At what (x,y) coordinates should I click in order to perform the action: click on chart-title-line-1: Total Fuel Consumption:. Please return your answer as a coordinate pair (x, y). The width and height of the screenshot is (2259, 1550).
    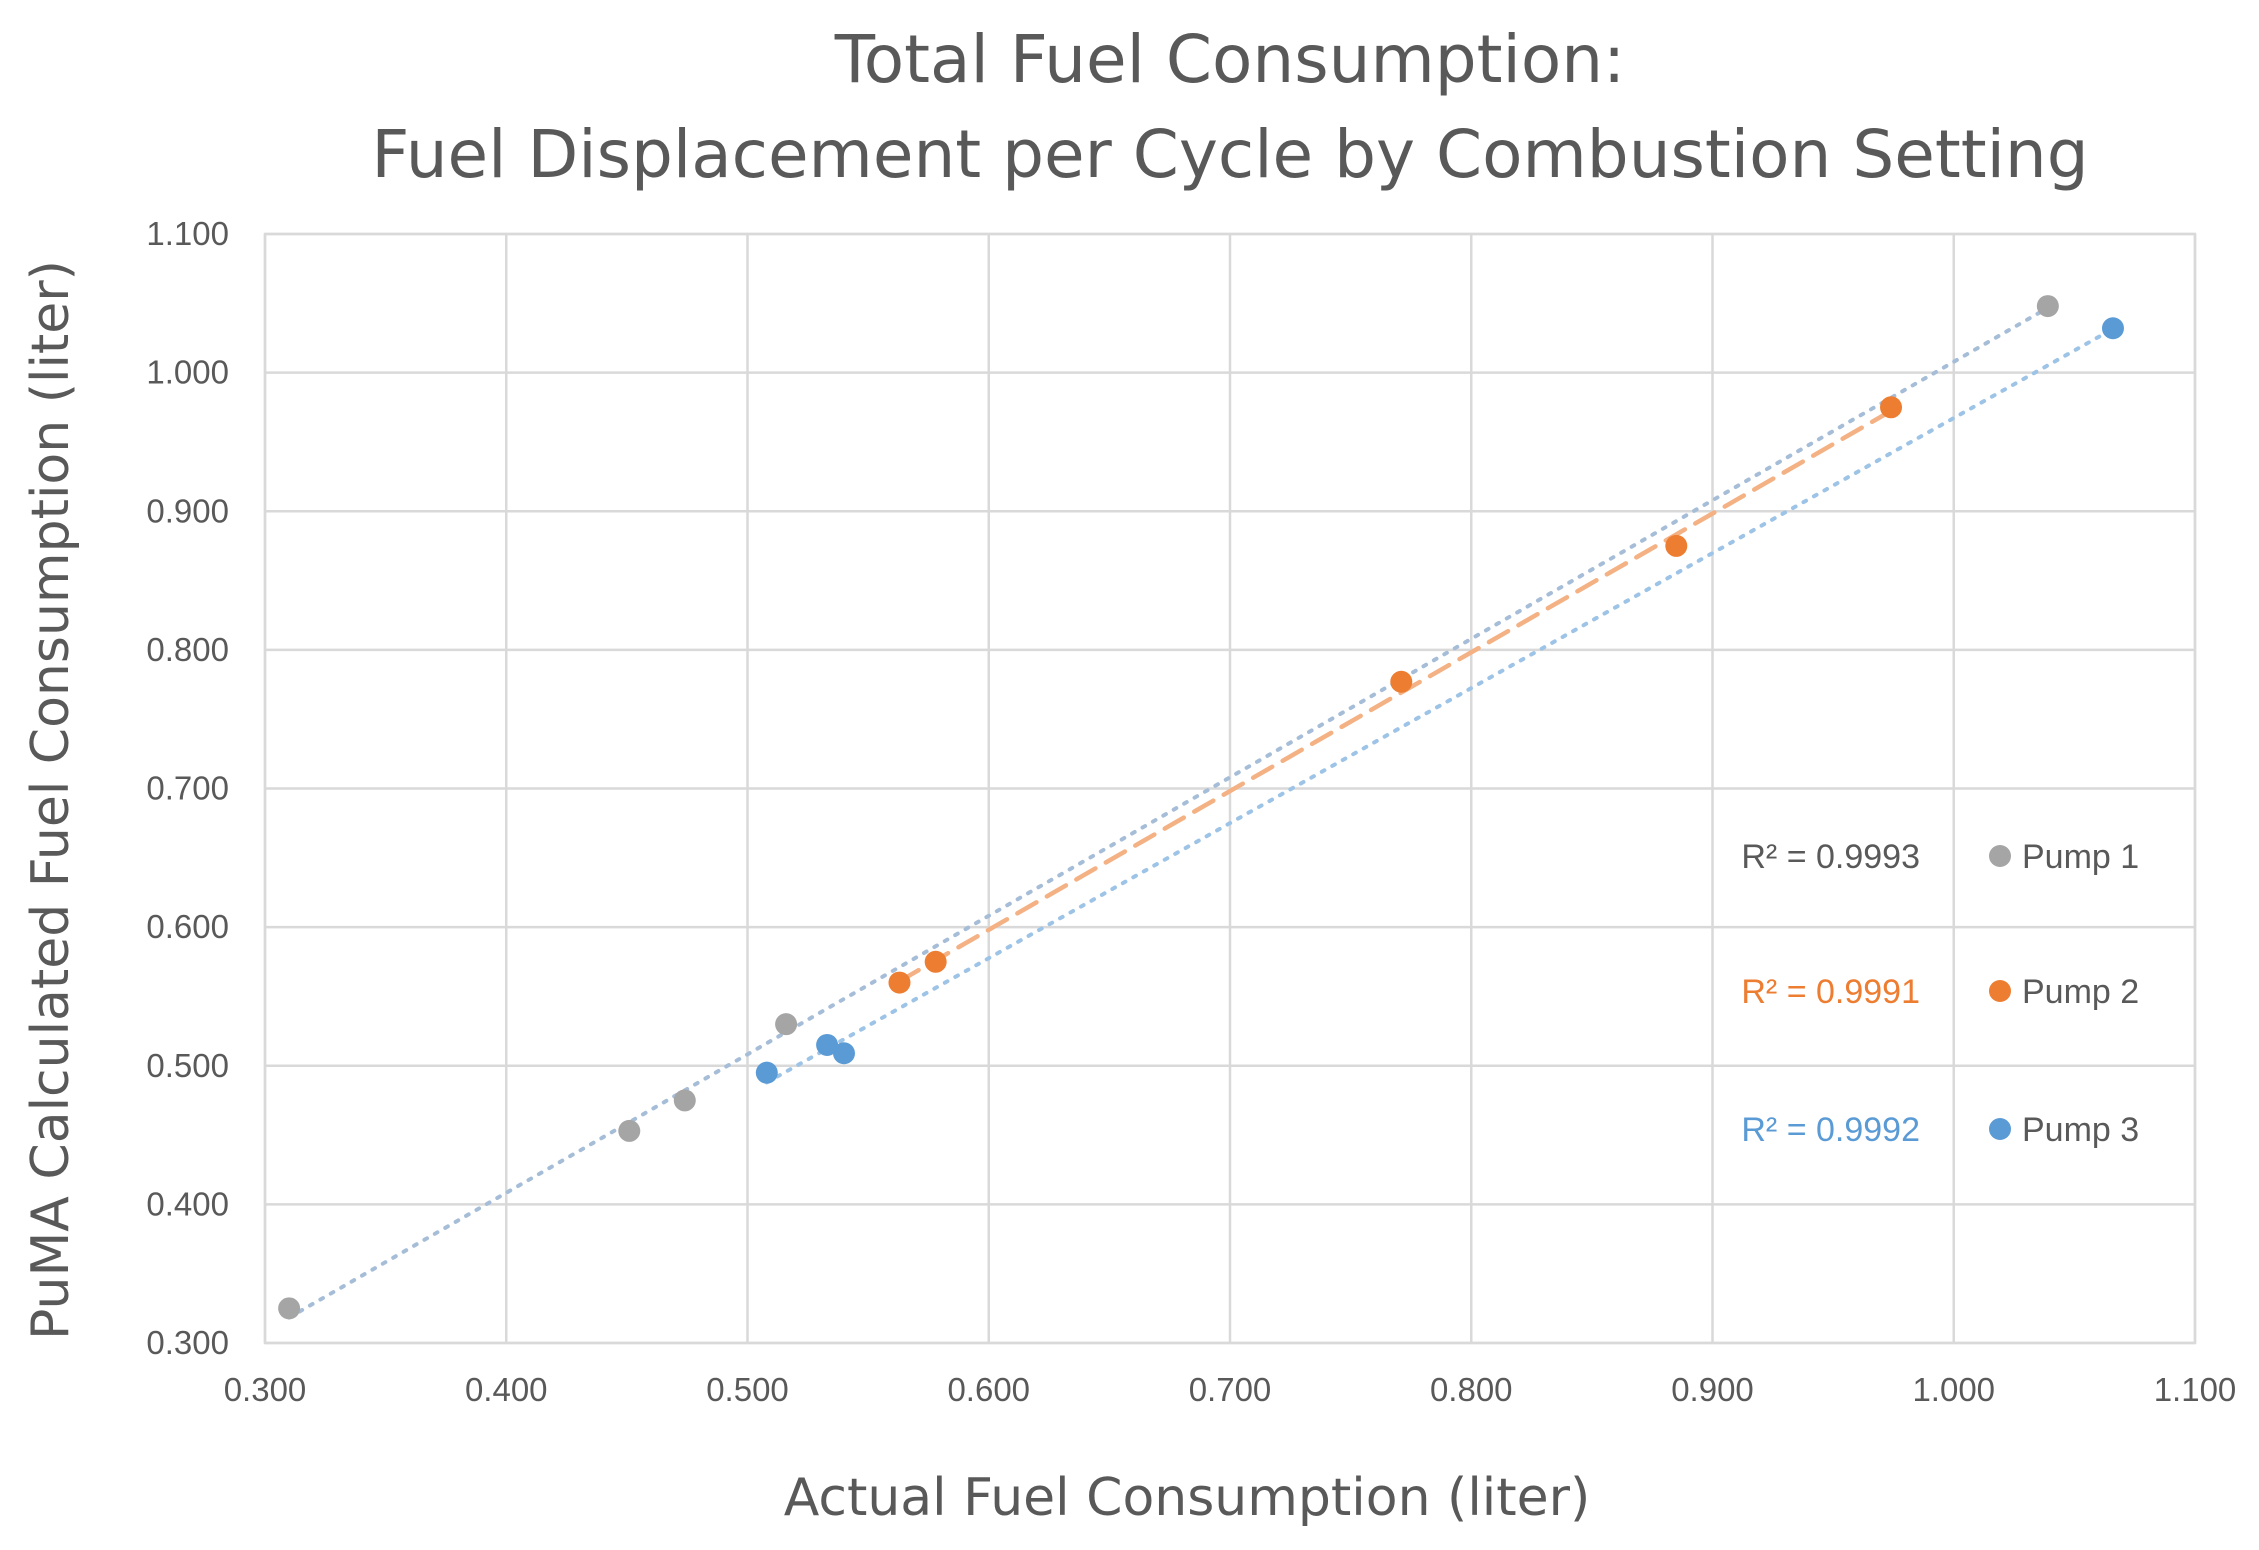
    Looking at the image, I should click on (1230, 59).